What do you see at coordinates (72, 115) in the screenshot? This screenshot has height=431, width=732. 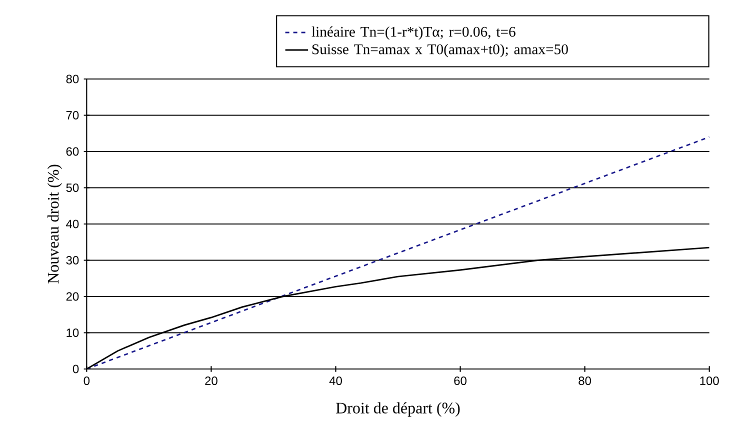 I see `y-tick-label: 70` at bounding box center [72, 115].